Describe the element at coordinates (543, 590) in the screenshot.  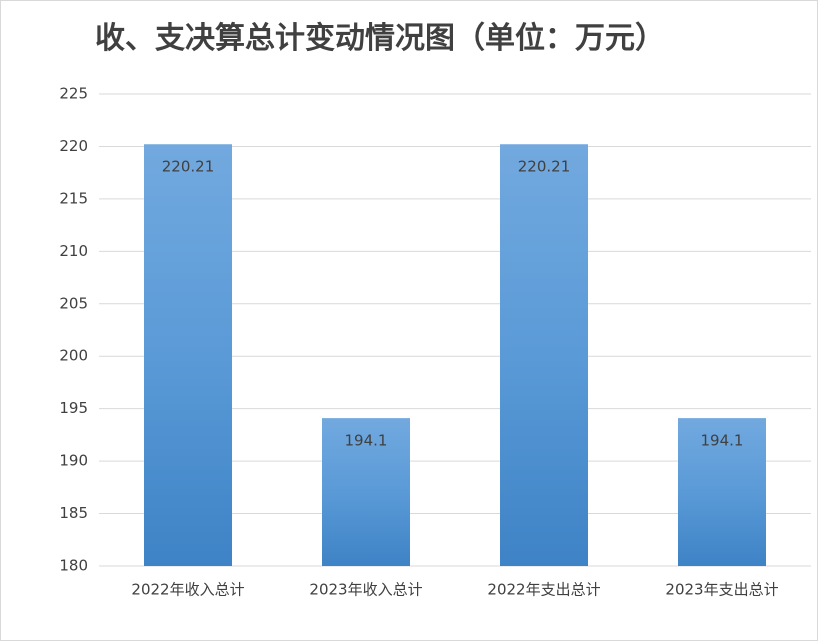
I see `x-tick-label: 2022年支出总计` at that location.